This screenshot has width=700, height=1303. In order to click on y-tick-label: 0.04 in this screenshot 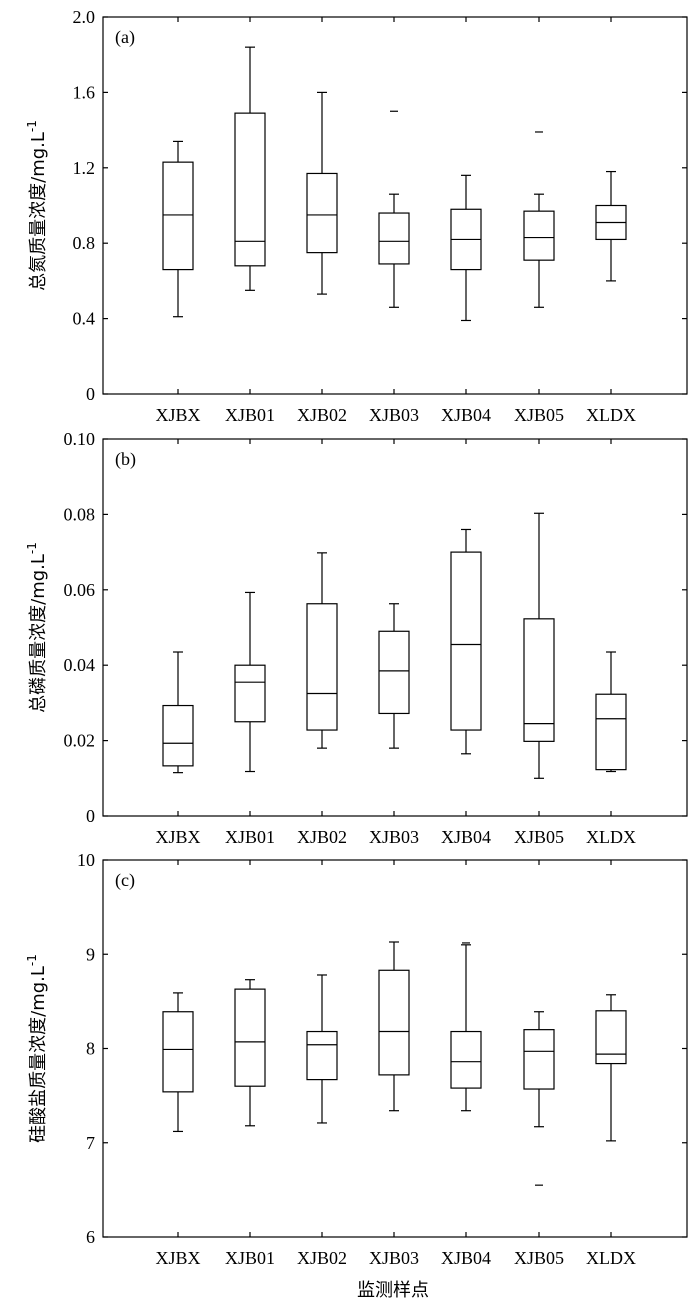, I will do `click(80, 665)`.